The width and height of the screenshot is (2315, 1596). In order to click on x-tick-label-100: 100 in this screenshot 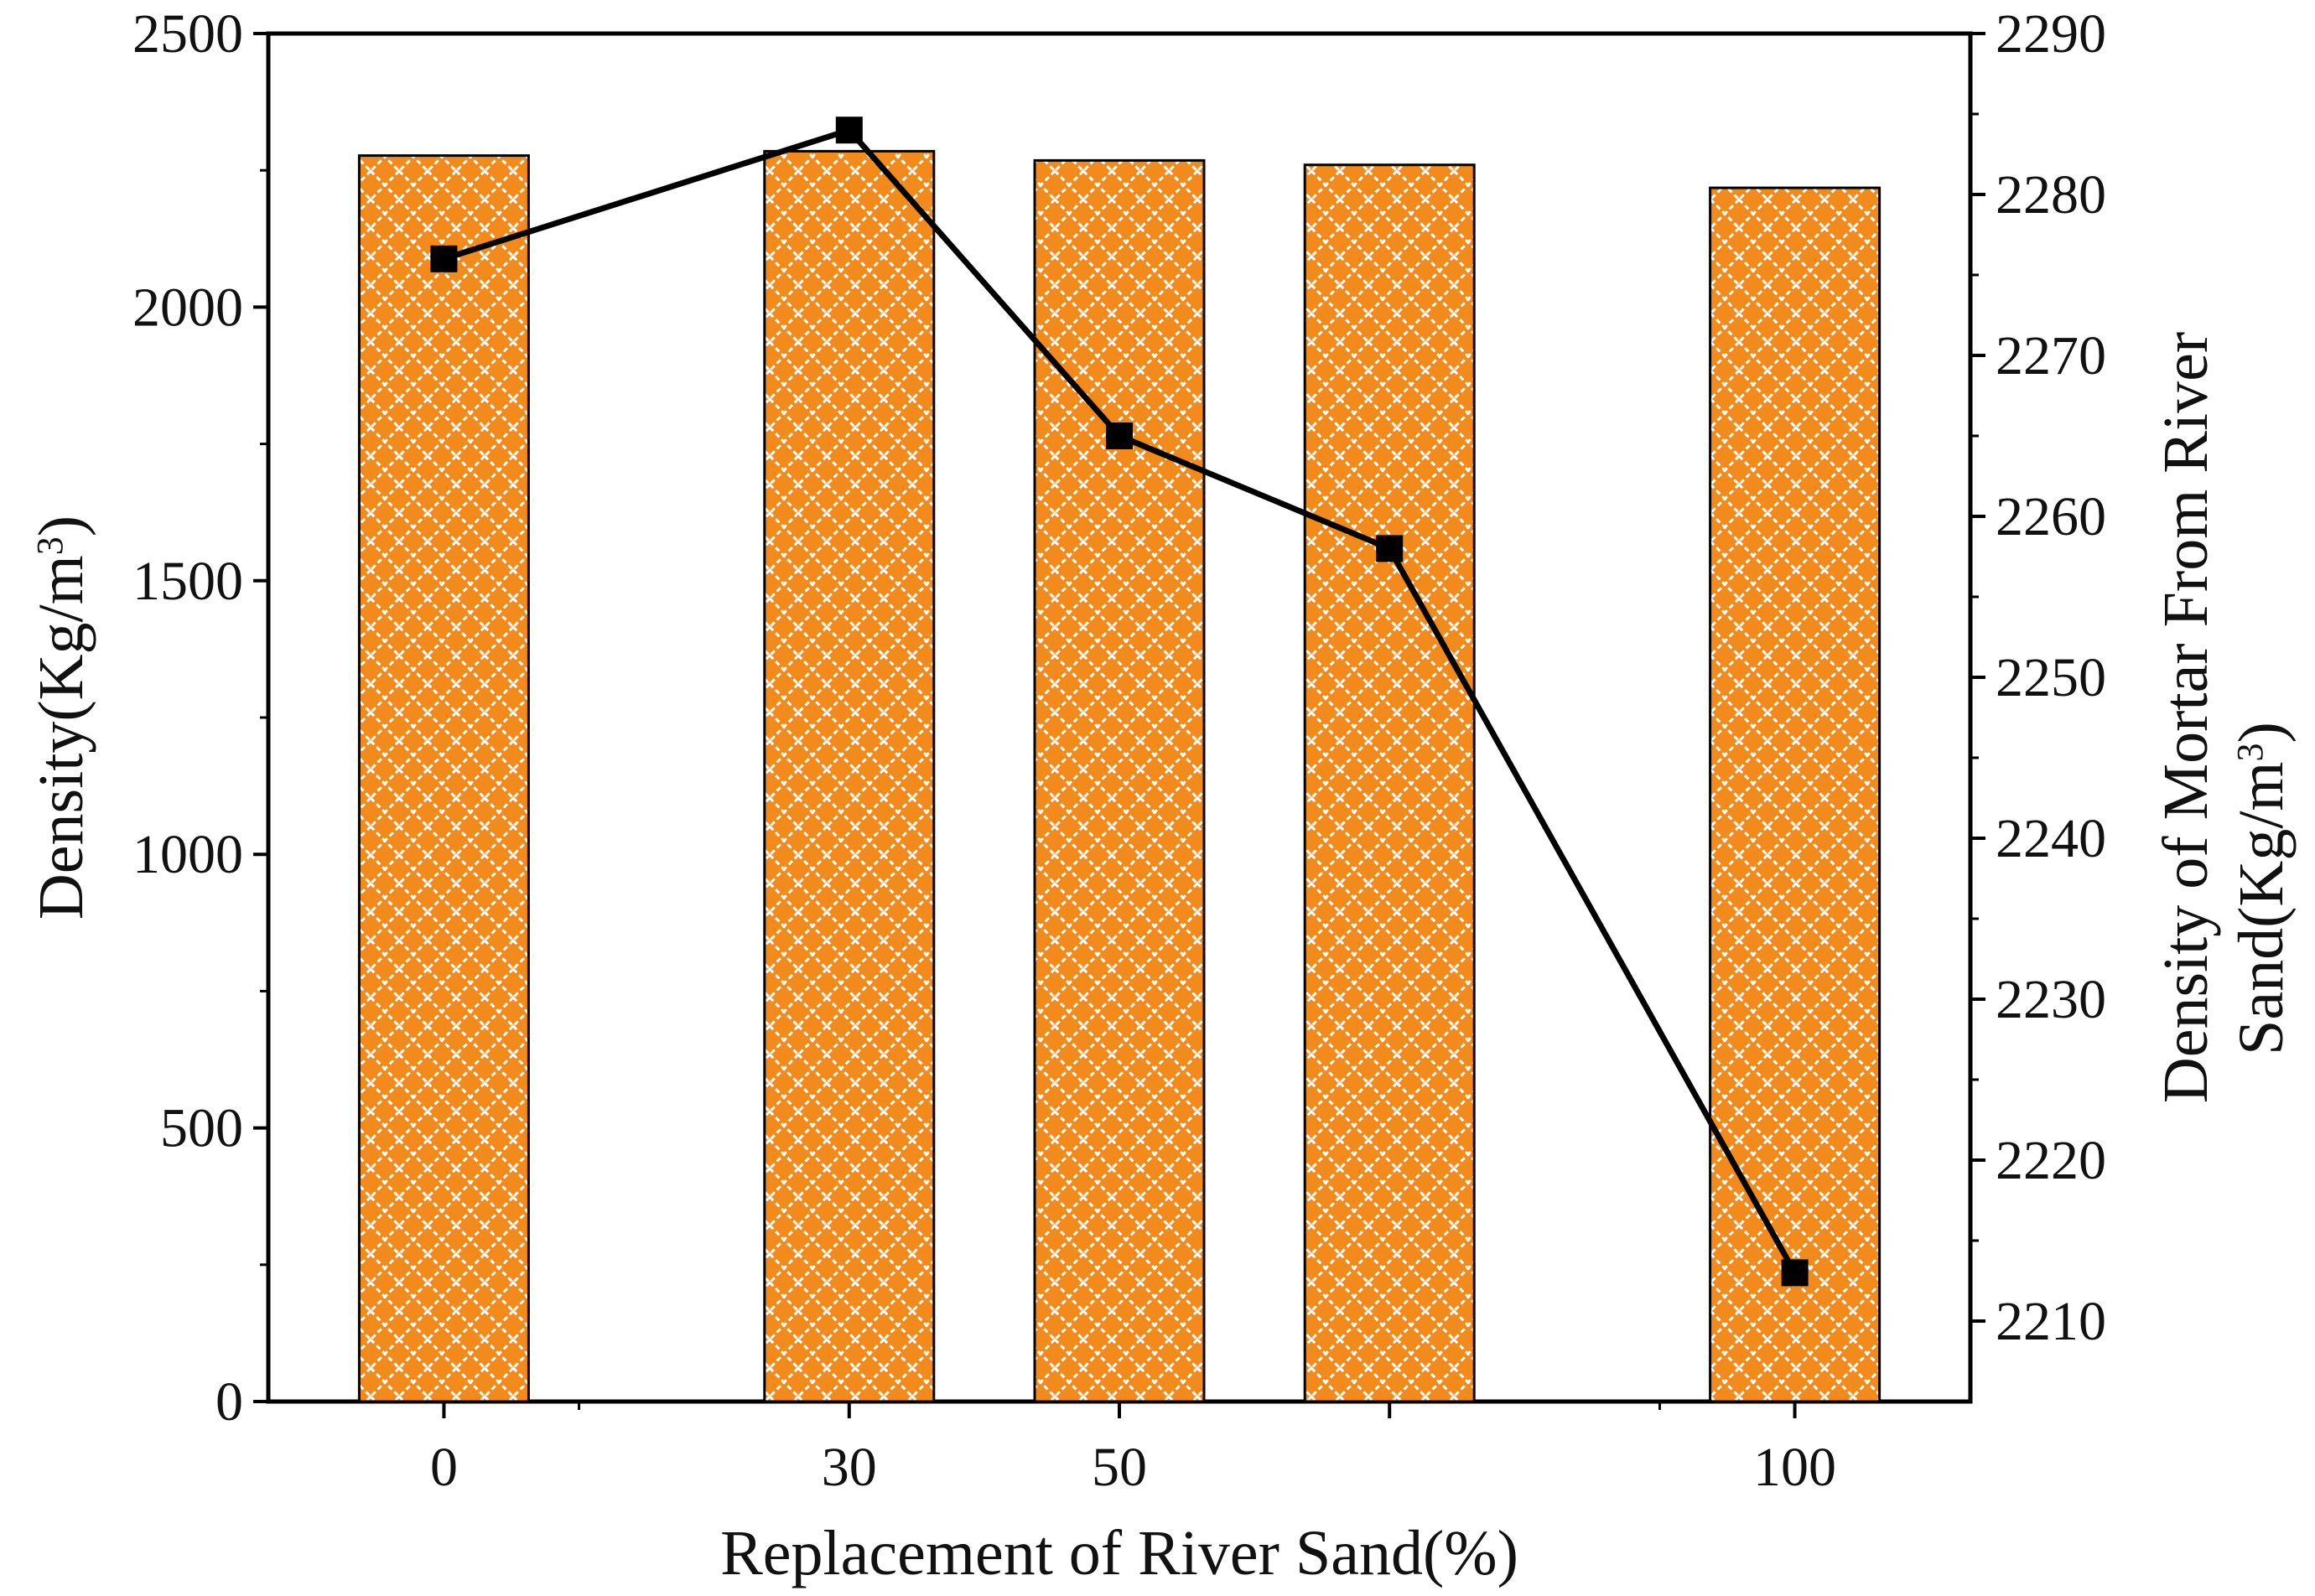, I will do `click(1795, 1467)`.